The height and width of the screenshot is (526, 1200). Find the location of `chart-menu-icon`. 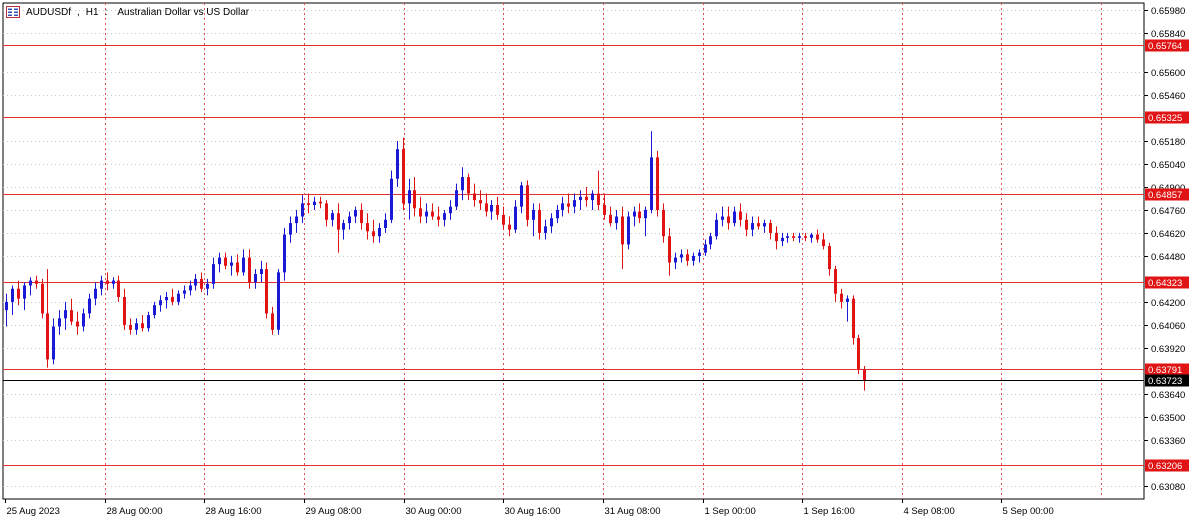

chart-menu-icon is located at coordinates (13, 12).